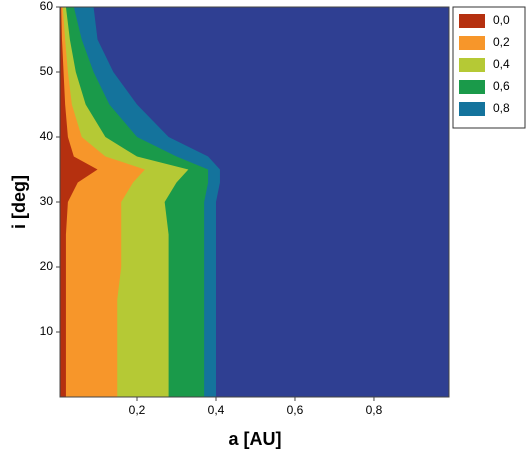 The image size is (528, 455). Describe the element at coordinates (501, 64) in the screenshot. I see `legend-label: 0,4` at that location.